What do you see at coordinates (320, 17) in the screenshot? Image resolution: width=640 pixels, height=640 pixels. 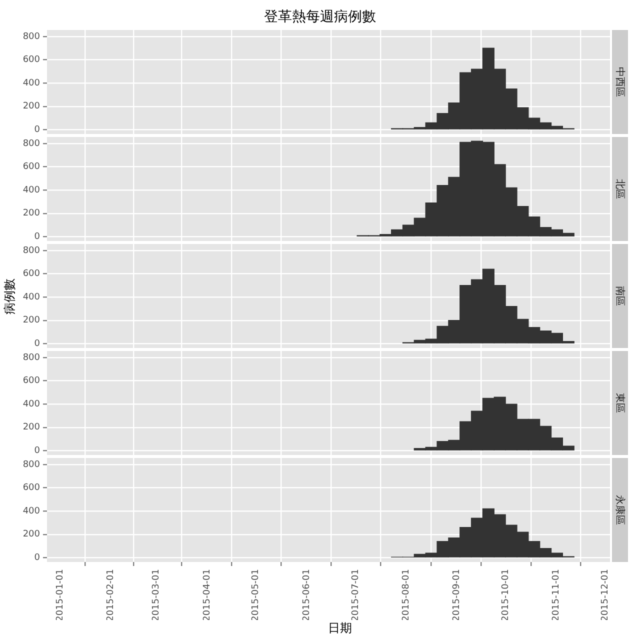 I see `chart-title: 登革熱每週病例數` at bounding box center [320, 17].